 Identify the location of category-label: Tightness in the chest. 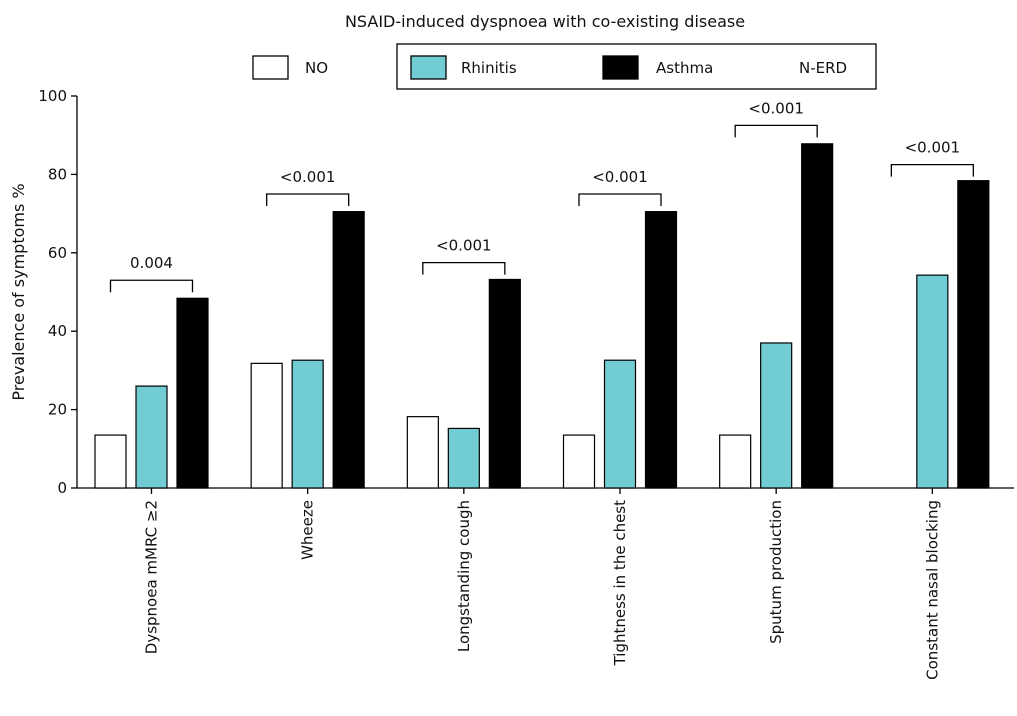
(620, 583).